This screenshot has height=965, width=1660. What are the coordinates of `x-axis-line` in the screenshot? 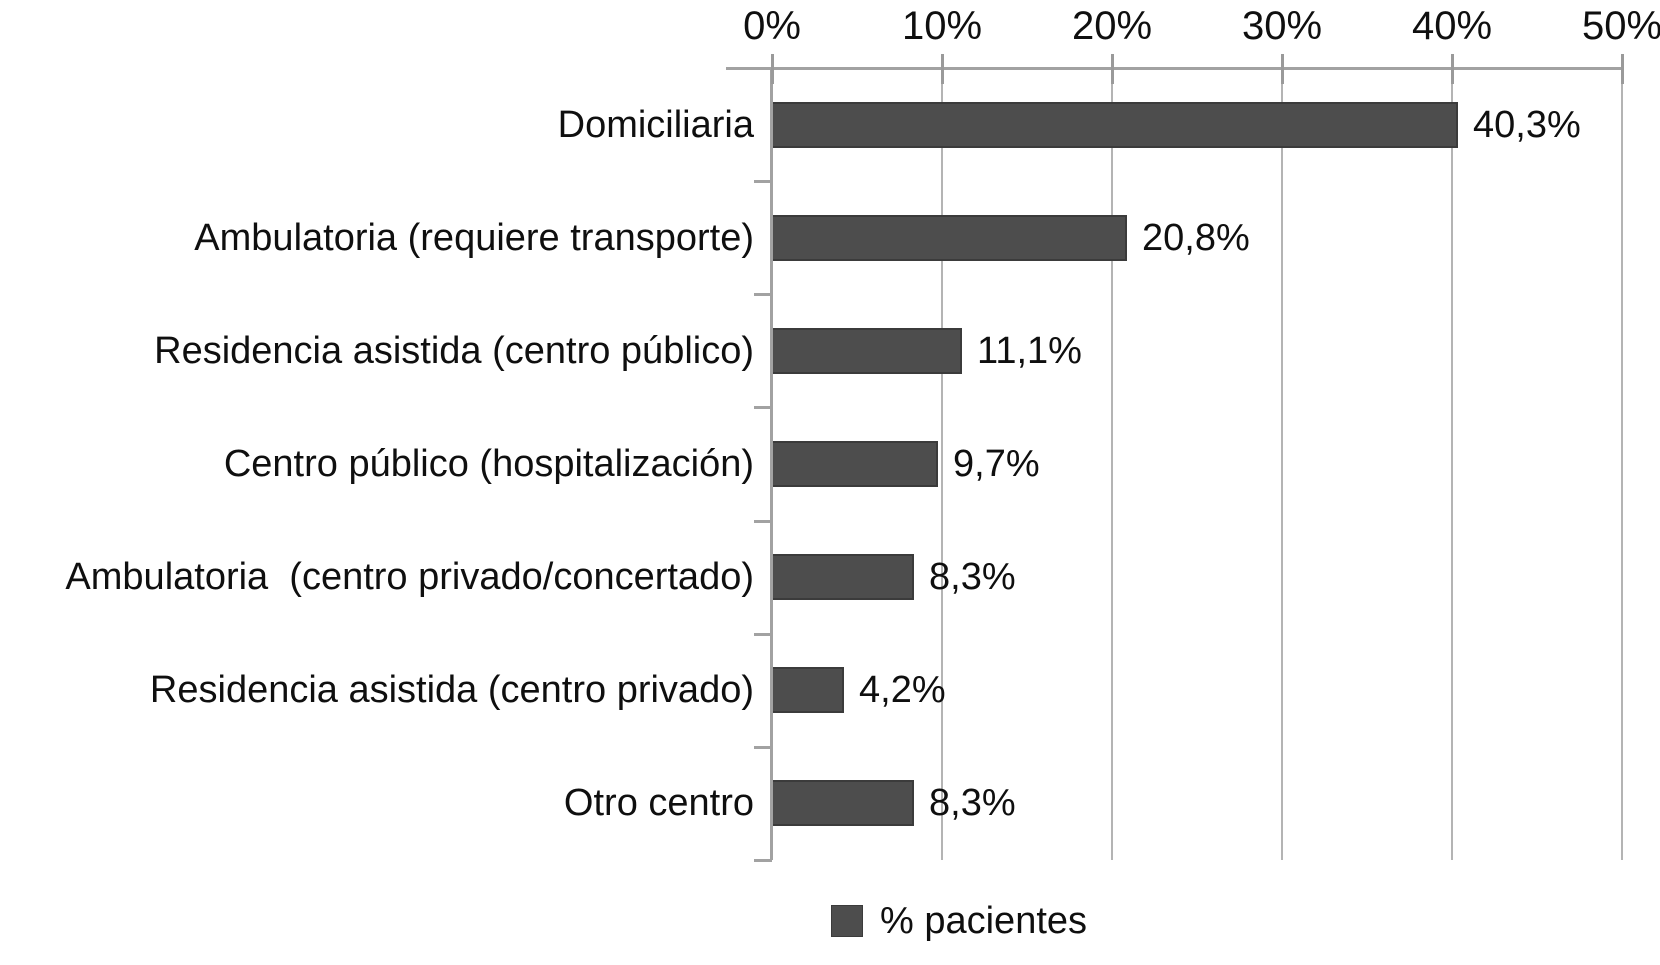 It's located at (1175, 68).